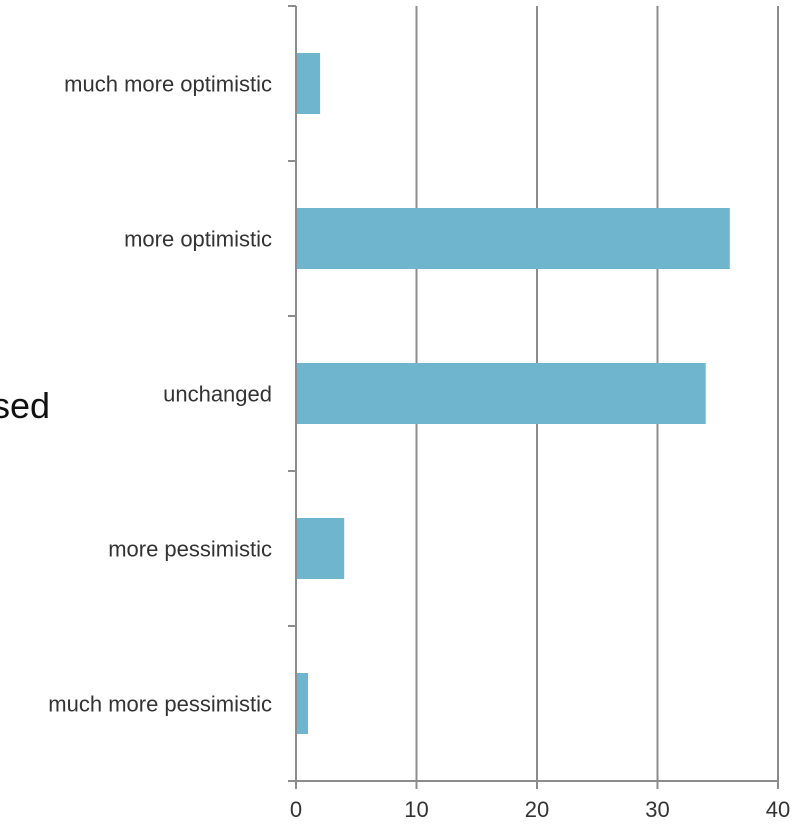  I want to click on category-label: more pessimistic, so click(190, 549).